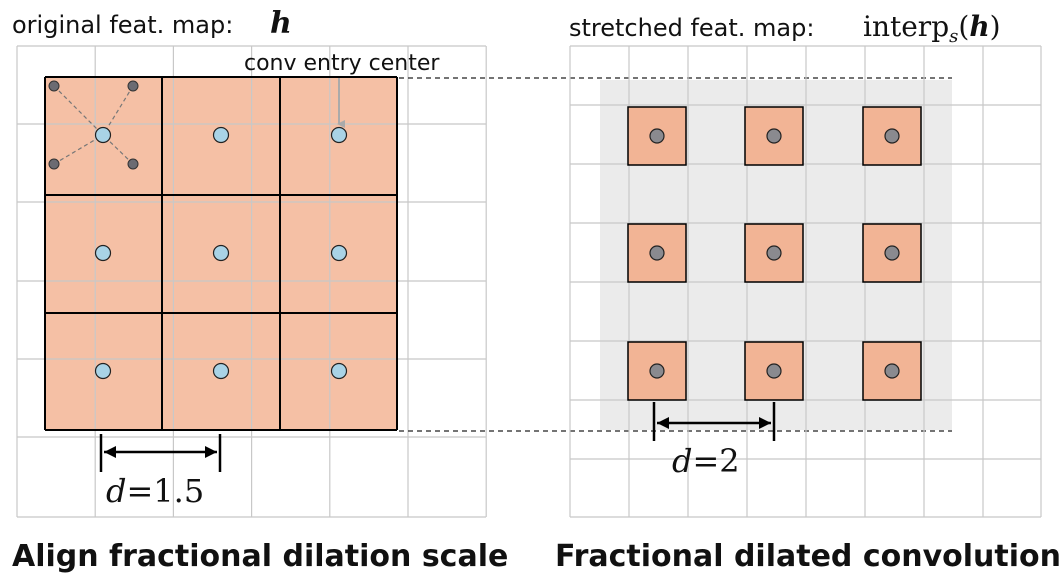 The width and height of the screenshot is (1060, 578). What do you see at coordinates (122, 25) in the screenshot?
I see `left-title-prefix: original feat. map:` at bounding box center [122, 25].